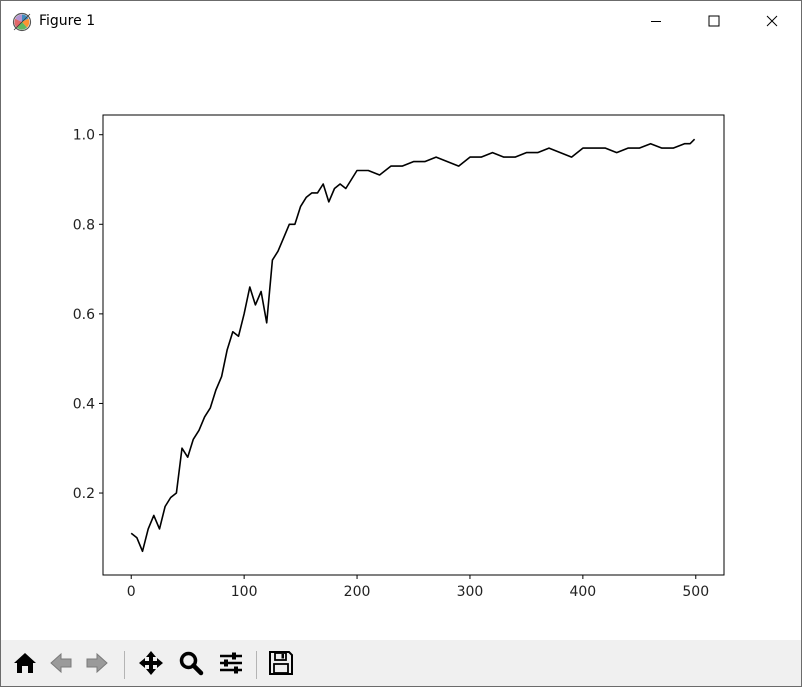 Image resolution: width=802 pixels, height=687 pixels. What do you see at coordinates (84, 404) in the screenshot?
I see `y-tick-label: 0.4` at bounding box center [84, 404].